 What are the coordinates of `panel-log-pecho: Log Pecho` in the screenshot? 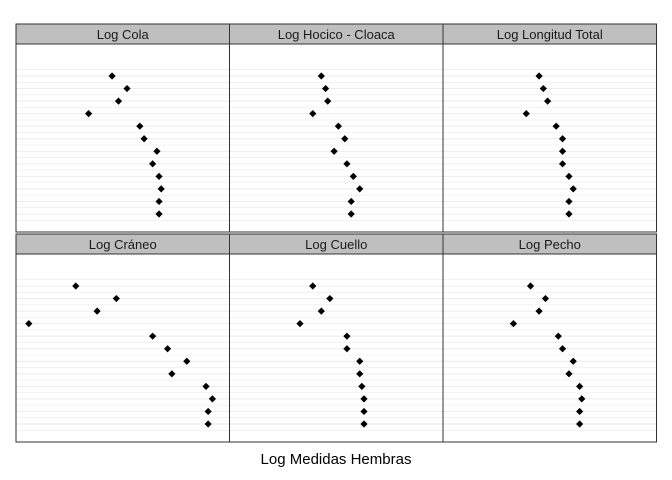 It's located at (549, 338).